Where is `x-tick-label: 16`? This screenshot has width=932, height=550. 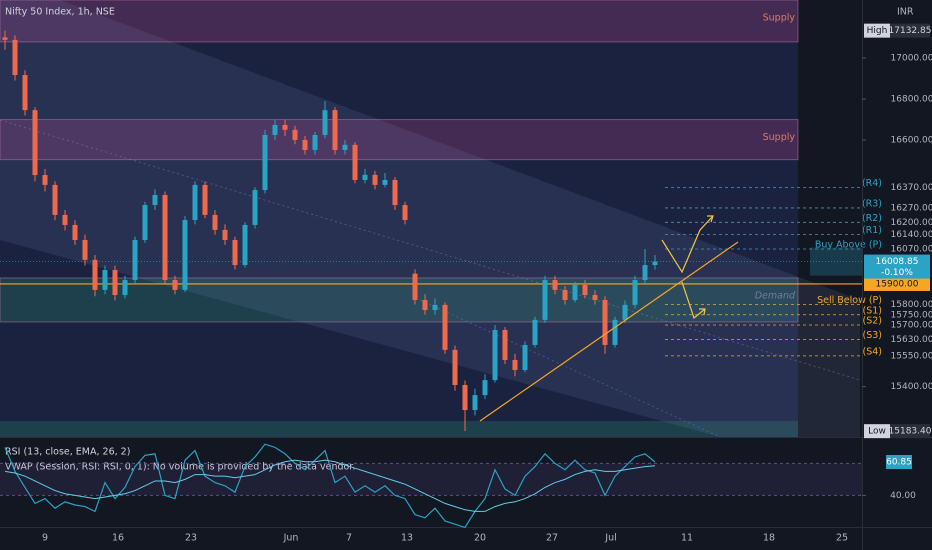
x-tick-label: 16 is located at coordinates (118, 538).